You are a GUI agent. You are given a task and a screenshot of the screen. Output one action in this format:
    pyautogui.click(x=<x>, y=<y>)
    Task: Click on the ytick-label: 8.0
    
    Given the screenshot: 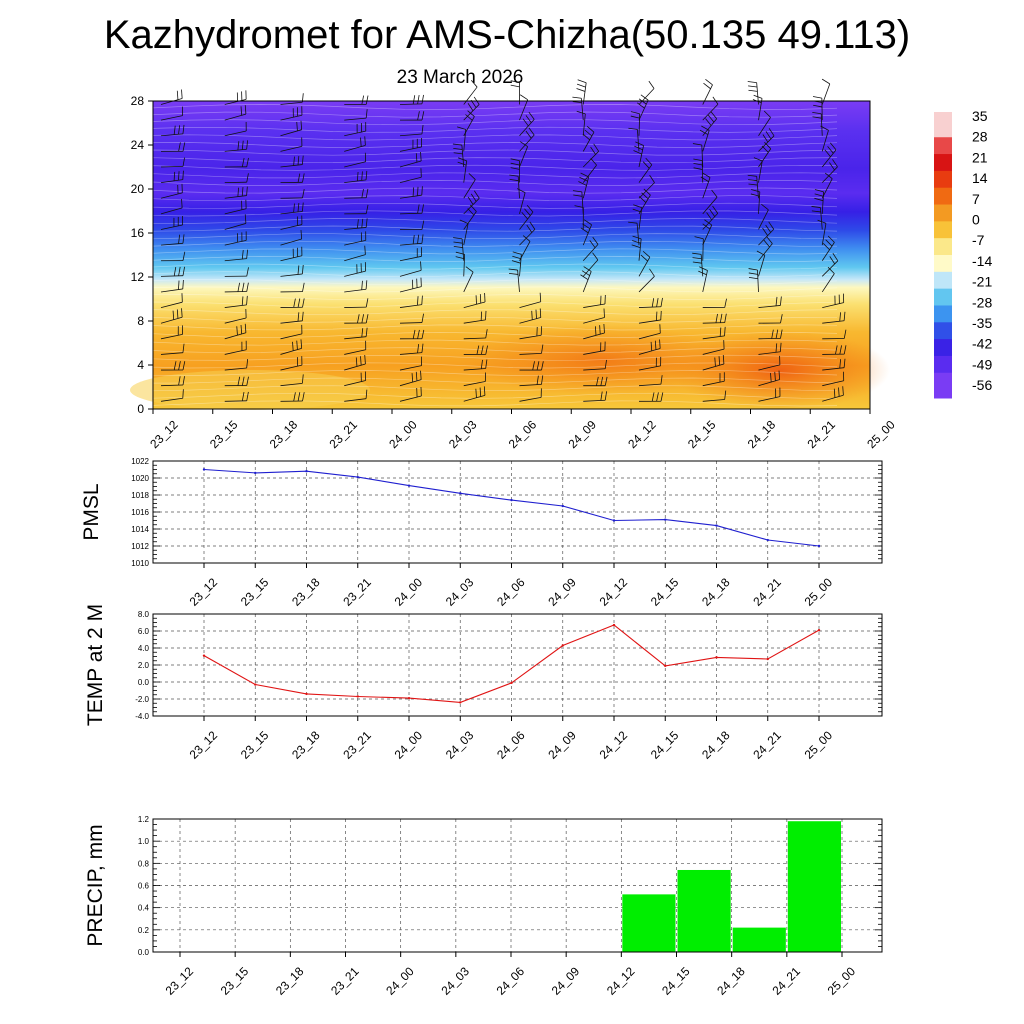 What is the action you would take?
    pyautogui.click(x=144, y=614)
    